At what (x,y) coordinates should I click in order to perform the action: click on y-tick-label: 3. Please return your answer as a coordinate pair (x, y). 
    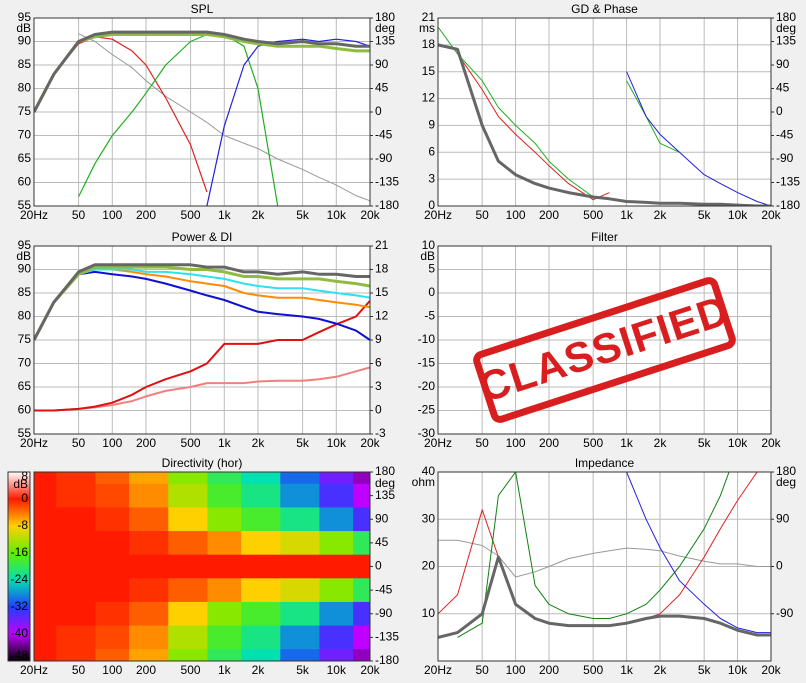
    Looking at the image, I should click on (431, 178).